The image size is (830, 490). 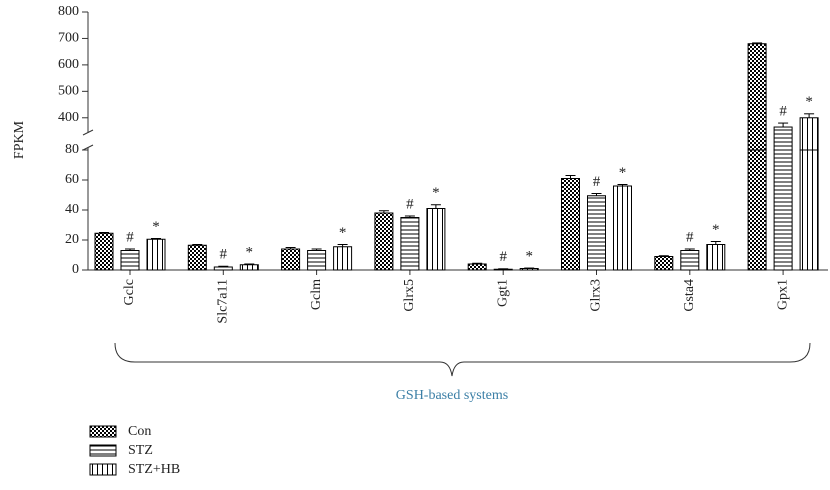 What do you see at coordinates (223, 301) in the screenshot?
I see `x-tick-label: Slc7a11` at bounding box center [223, 301].